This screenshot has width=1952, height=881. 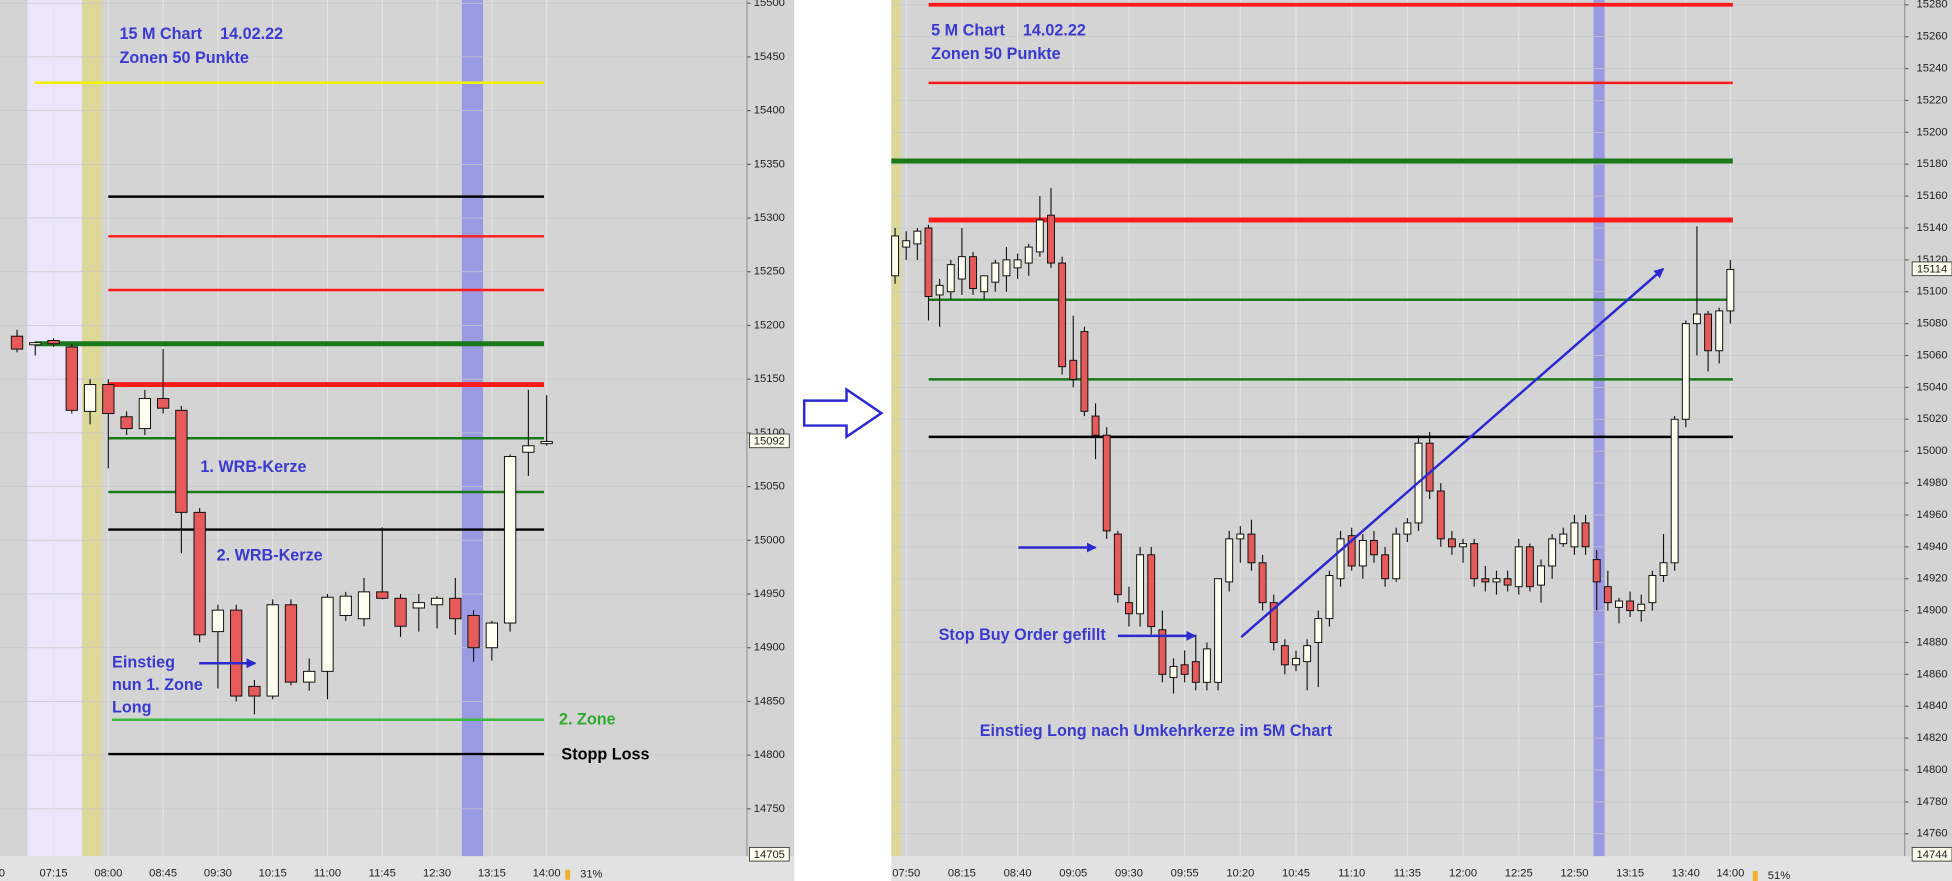 I want to click on y-tick-label: 14880, so click(x=1932, y=642).